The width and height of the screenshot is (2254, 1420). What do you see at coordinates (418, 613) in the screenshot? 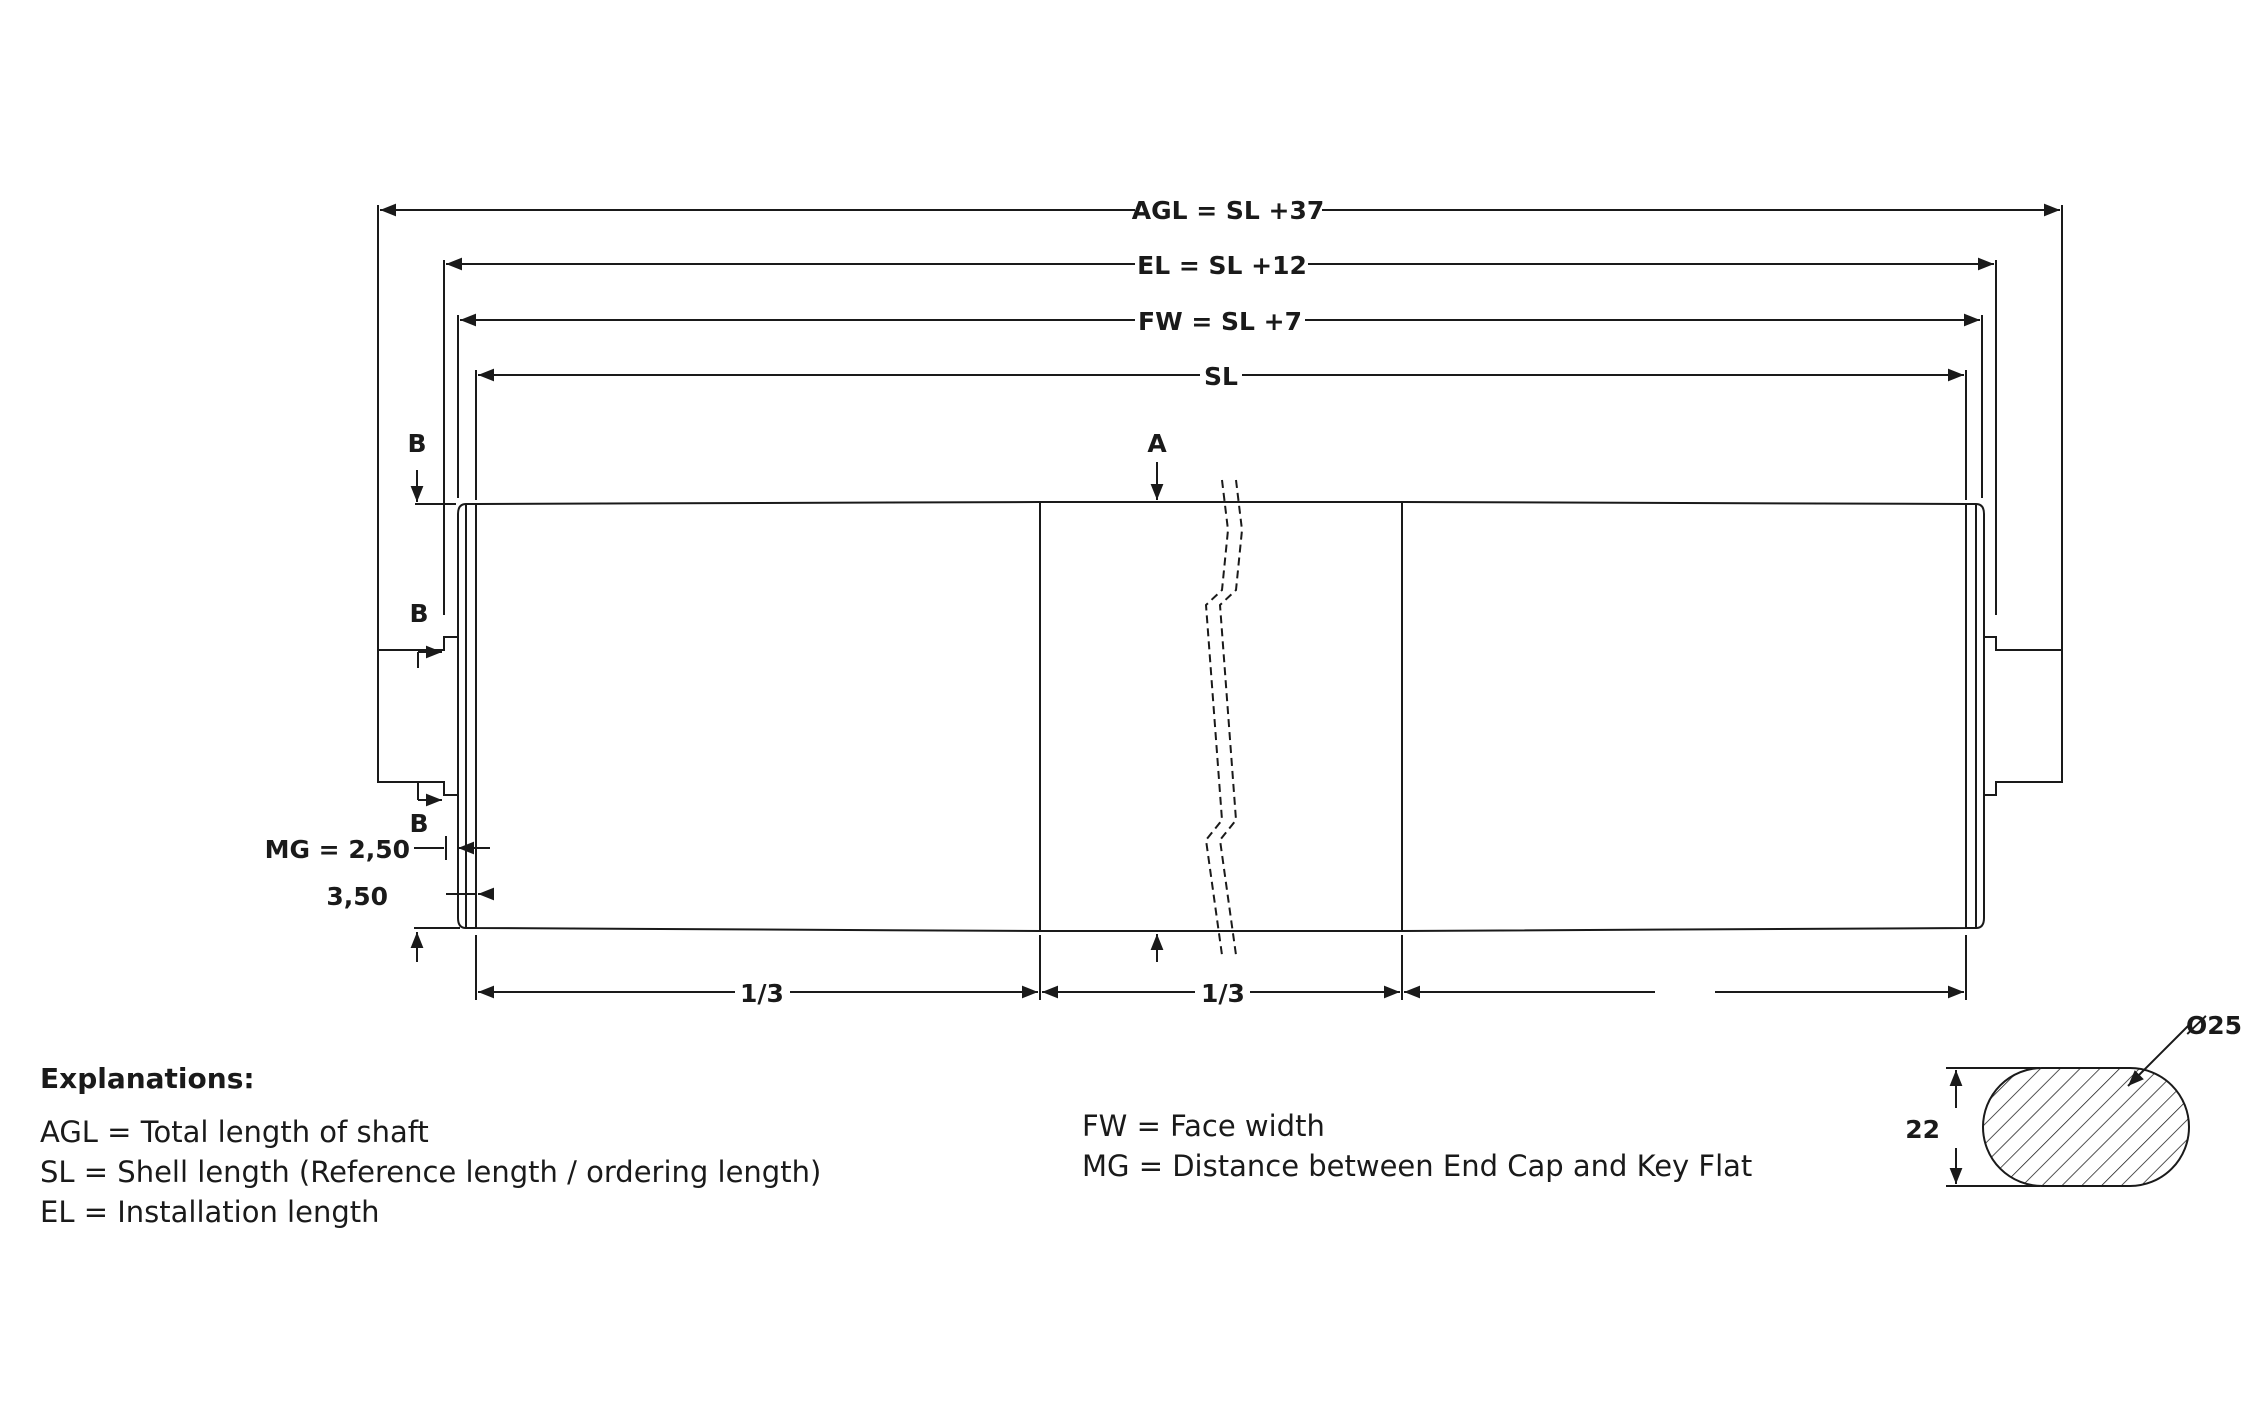
I see `marker-b-mid: B` at bounding box center [418, 613].